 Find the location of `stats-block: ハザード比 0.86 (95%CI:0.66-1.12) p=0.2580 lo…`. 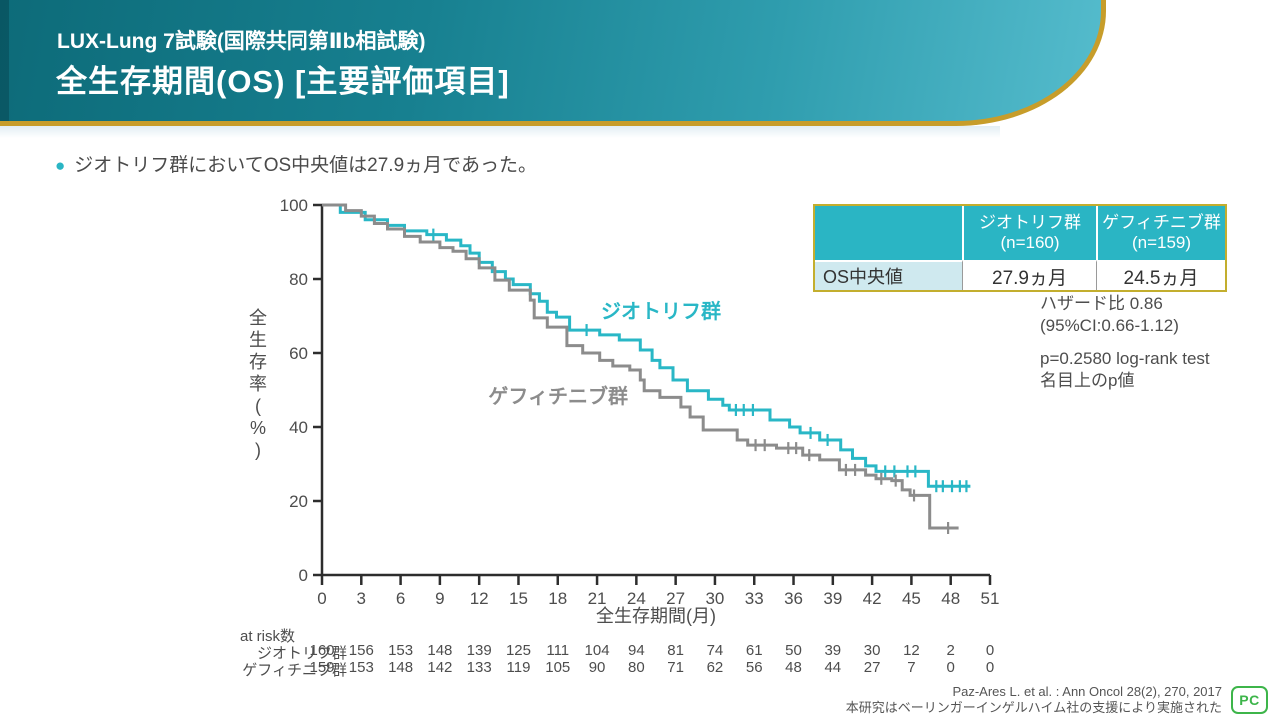

stats-block: ハザード比 0.86 (95%CI:0.66-1.12) p=0.2580 lo… is located at coordinates (1125, 342).